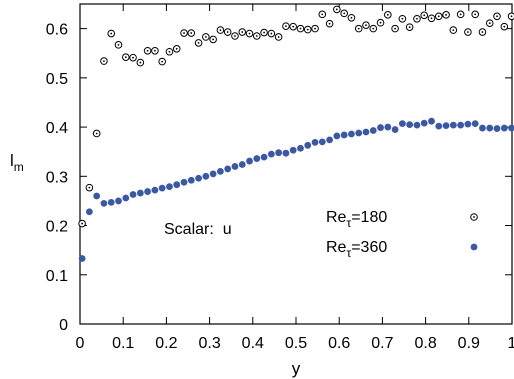 The image size is (514, 379). I want to click on y-tick-label: 0, so click(63, 325).